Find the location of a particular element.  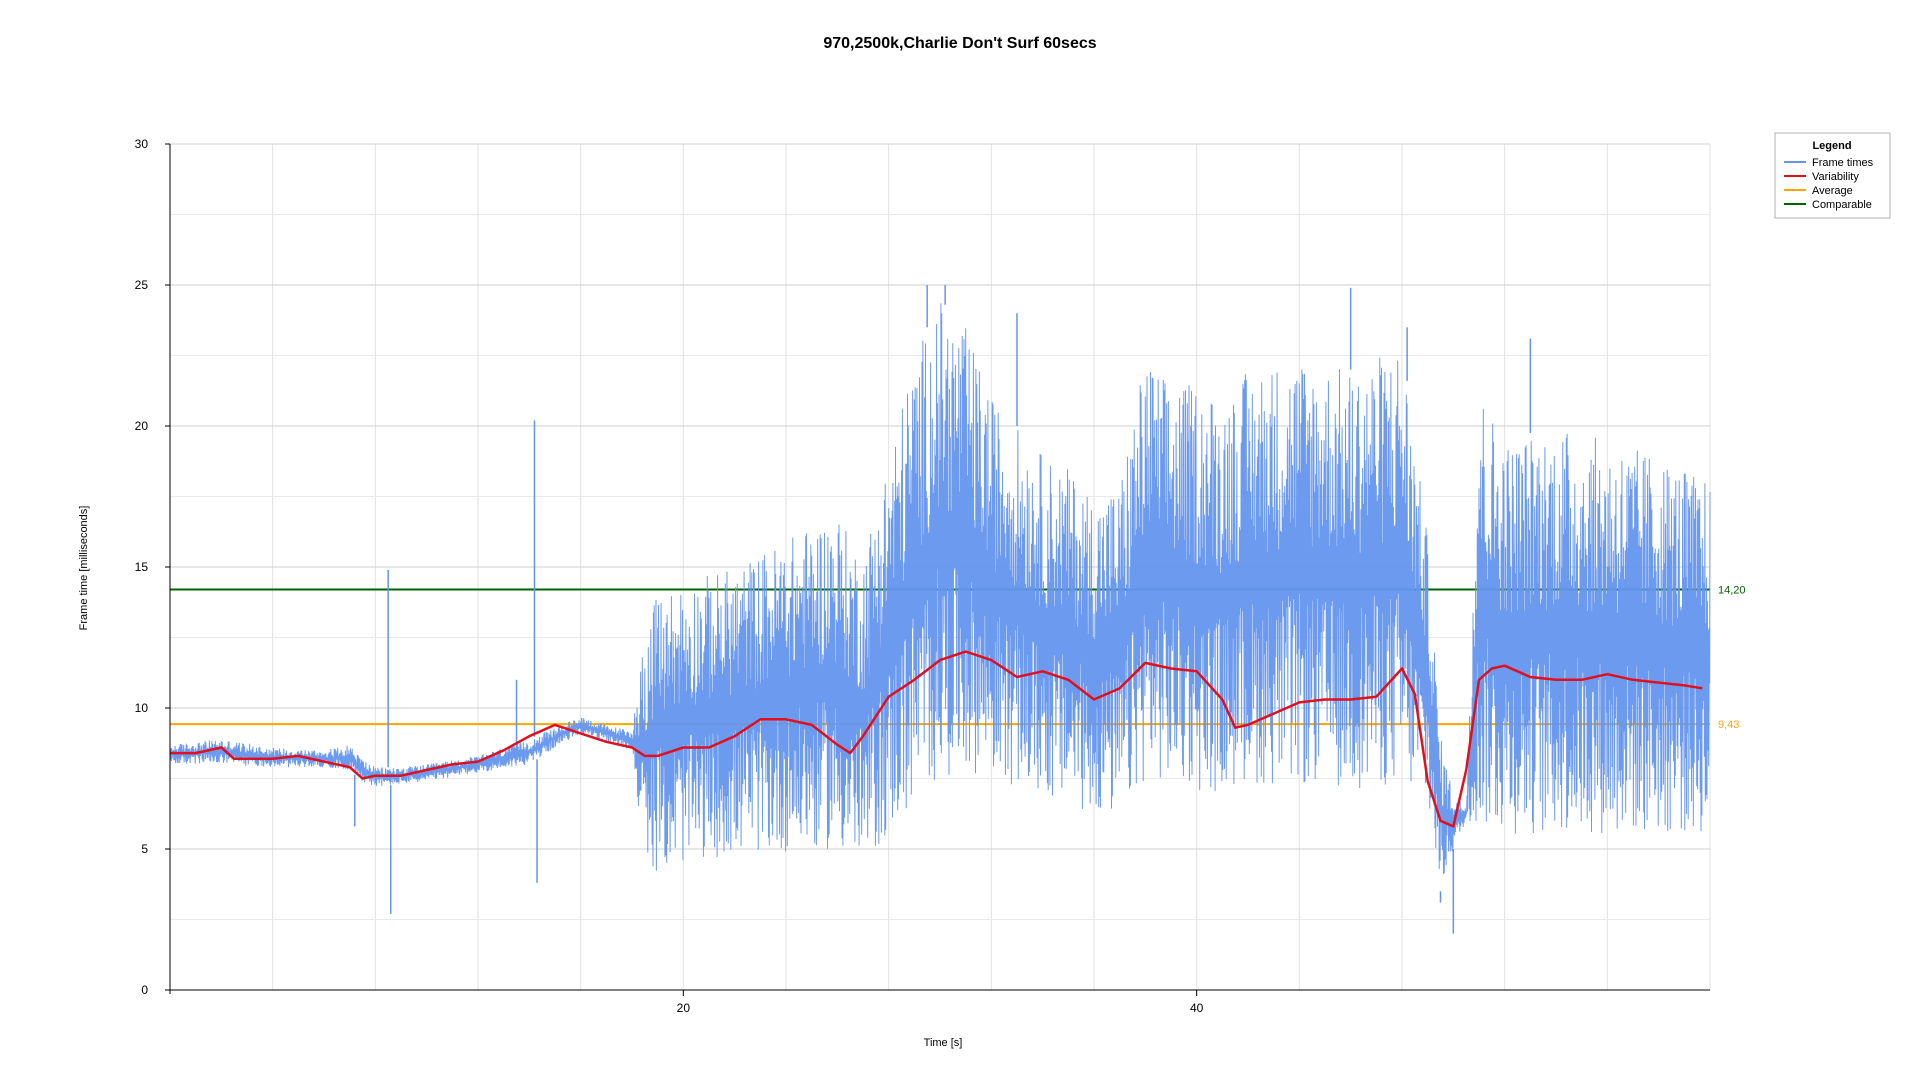

legend-entries: Frame times Variability Average Comparable is located at coordinates (1829, 184).